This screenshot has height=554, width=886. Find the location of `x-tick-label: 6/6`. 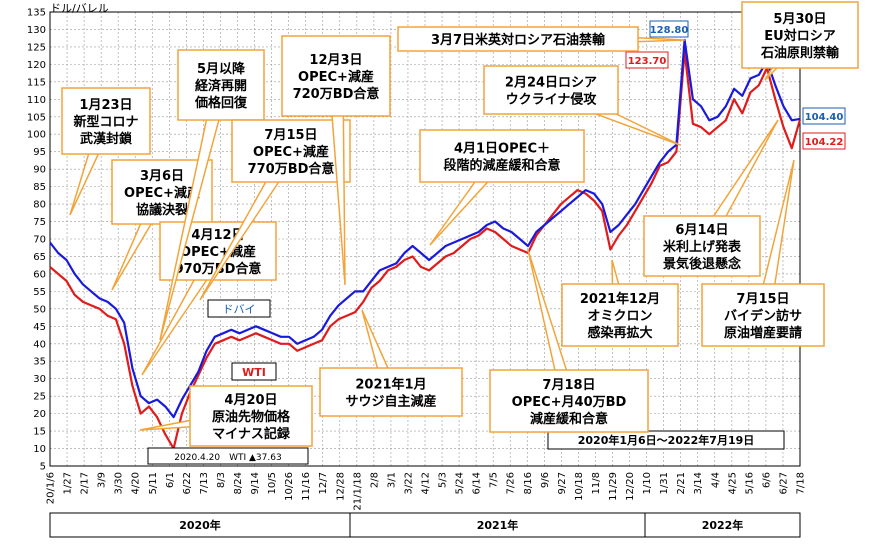

x-tick-label: 6/6 is located at coordinates (766, 480).